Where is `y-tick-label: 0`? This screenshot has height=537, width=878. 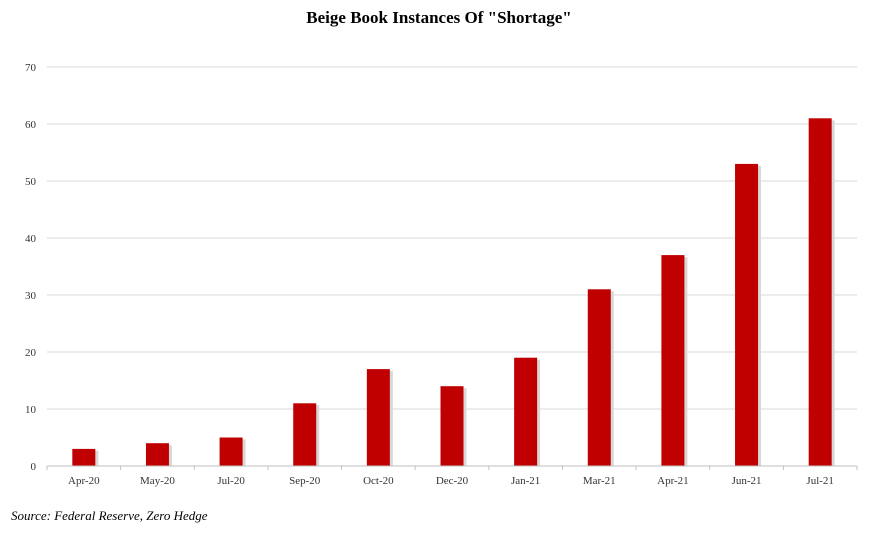 y-tick-label: 0 is located at coordinates (34, 467).